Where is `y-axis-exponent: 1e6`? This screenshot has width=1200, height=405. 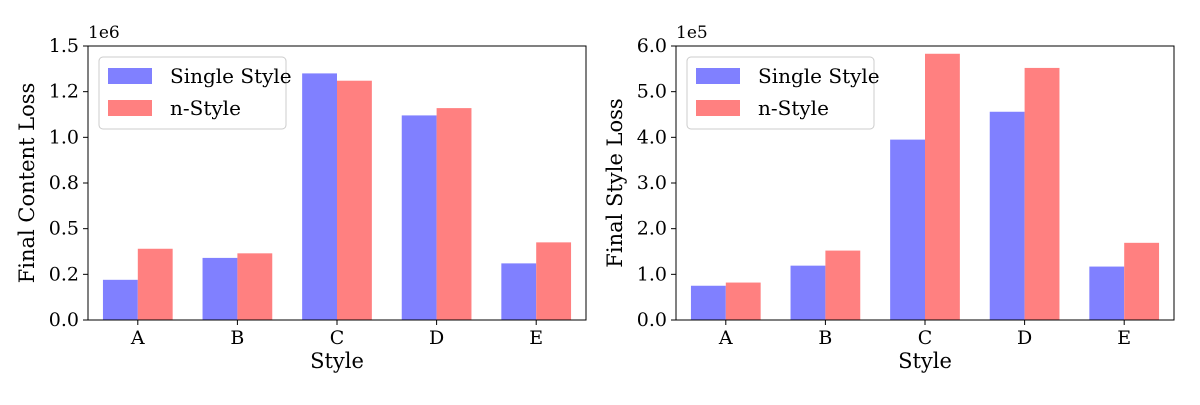 y-axis-exponent: 1e6 is located at coordinates (104, 33).